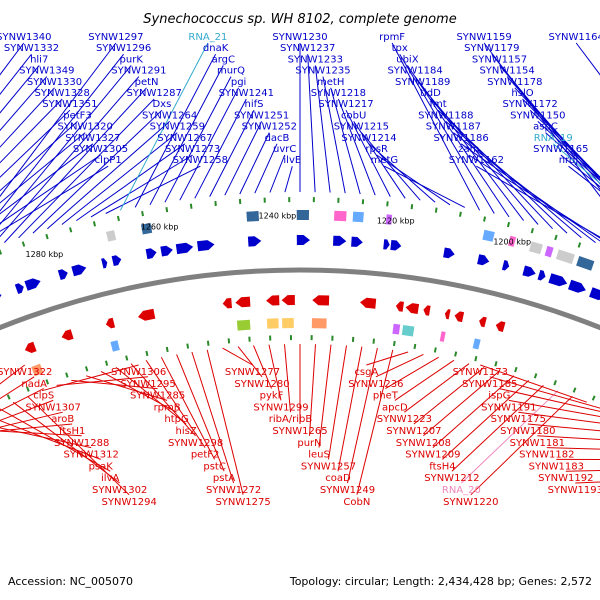 The image size is (600, 600). I want to click on scale-tick-label: 1280 kbp, so click(45, 254).